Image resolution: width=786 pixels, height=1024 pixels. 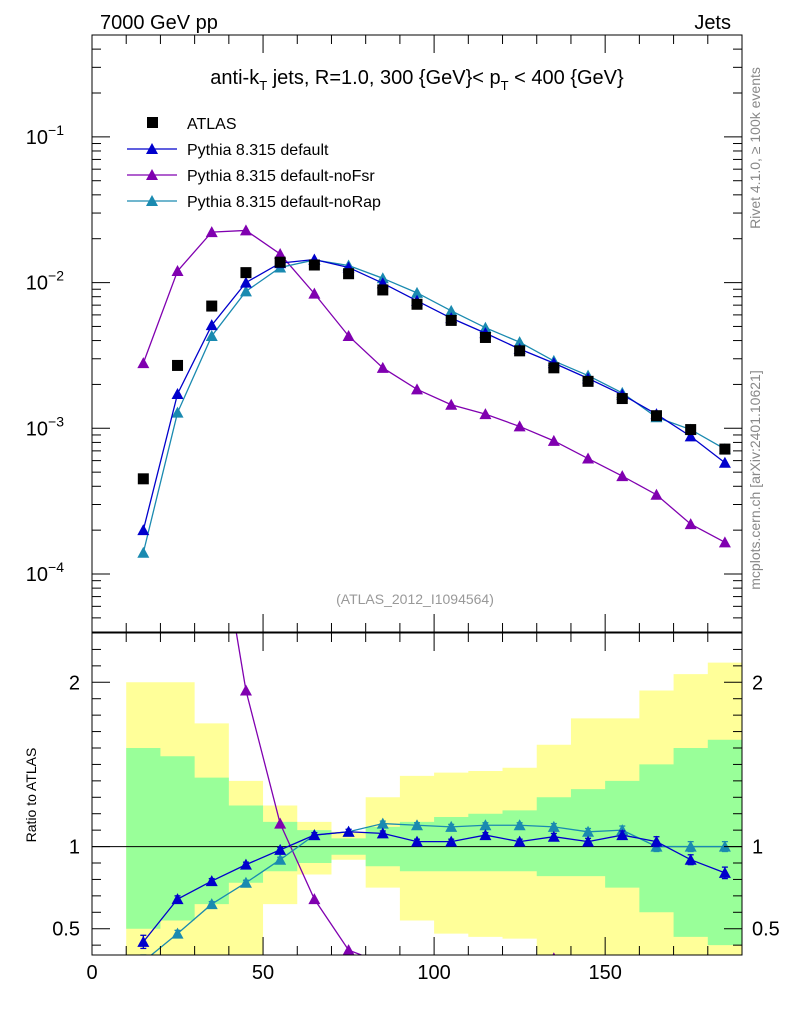 I want to click on legend-default-label: Pythia 8.315 default, so click(x=258, y=150).